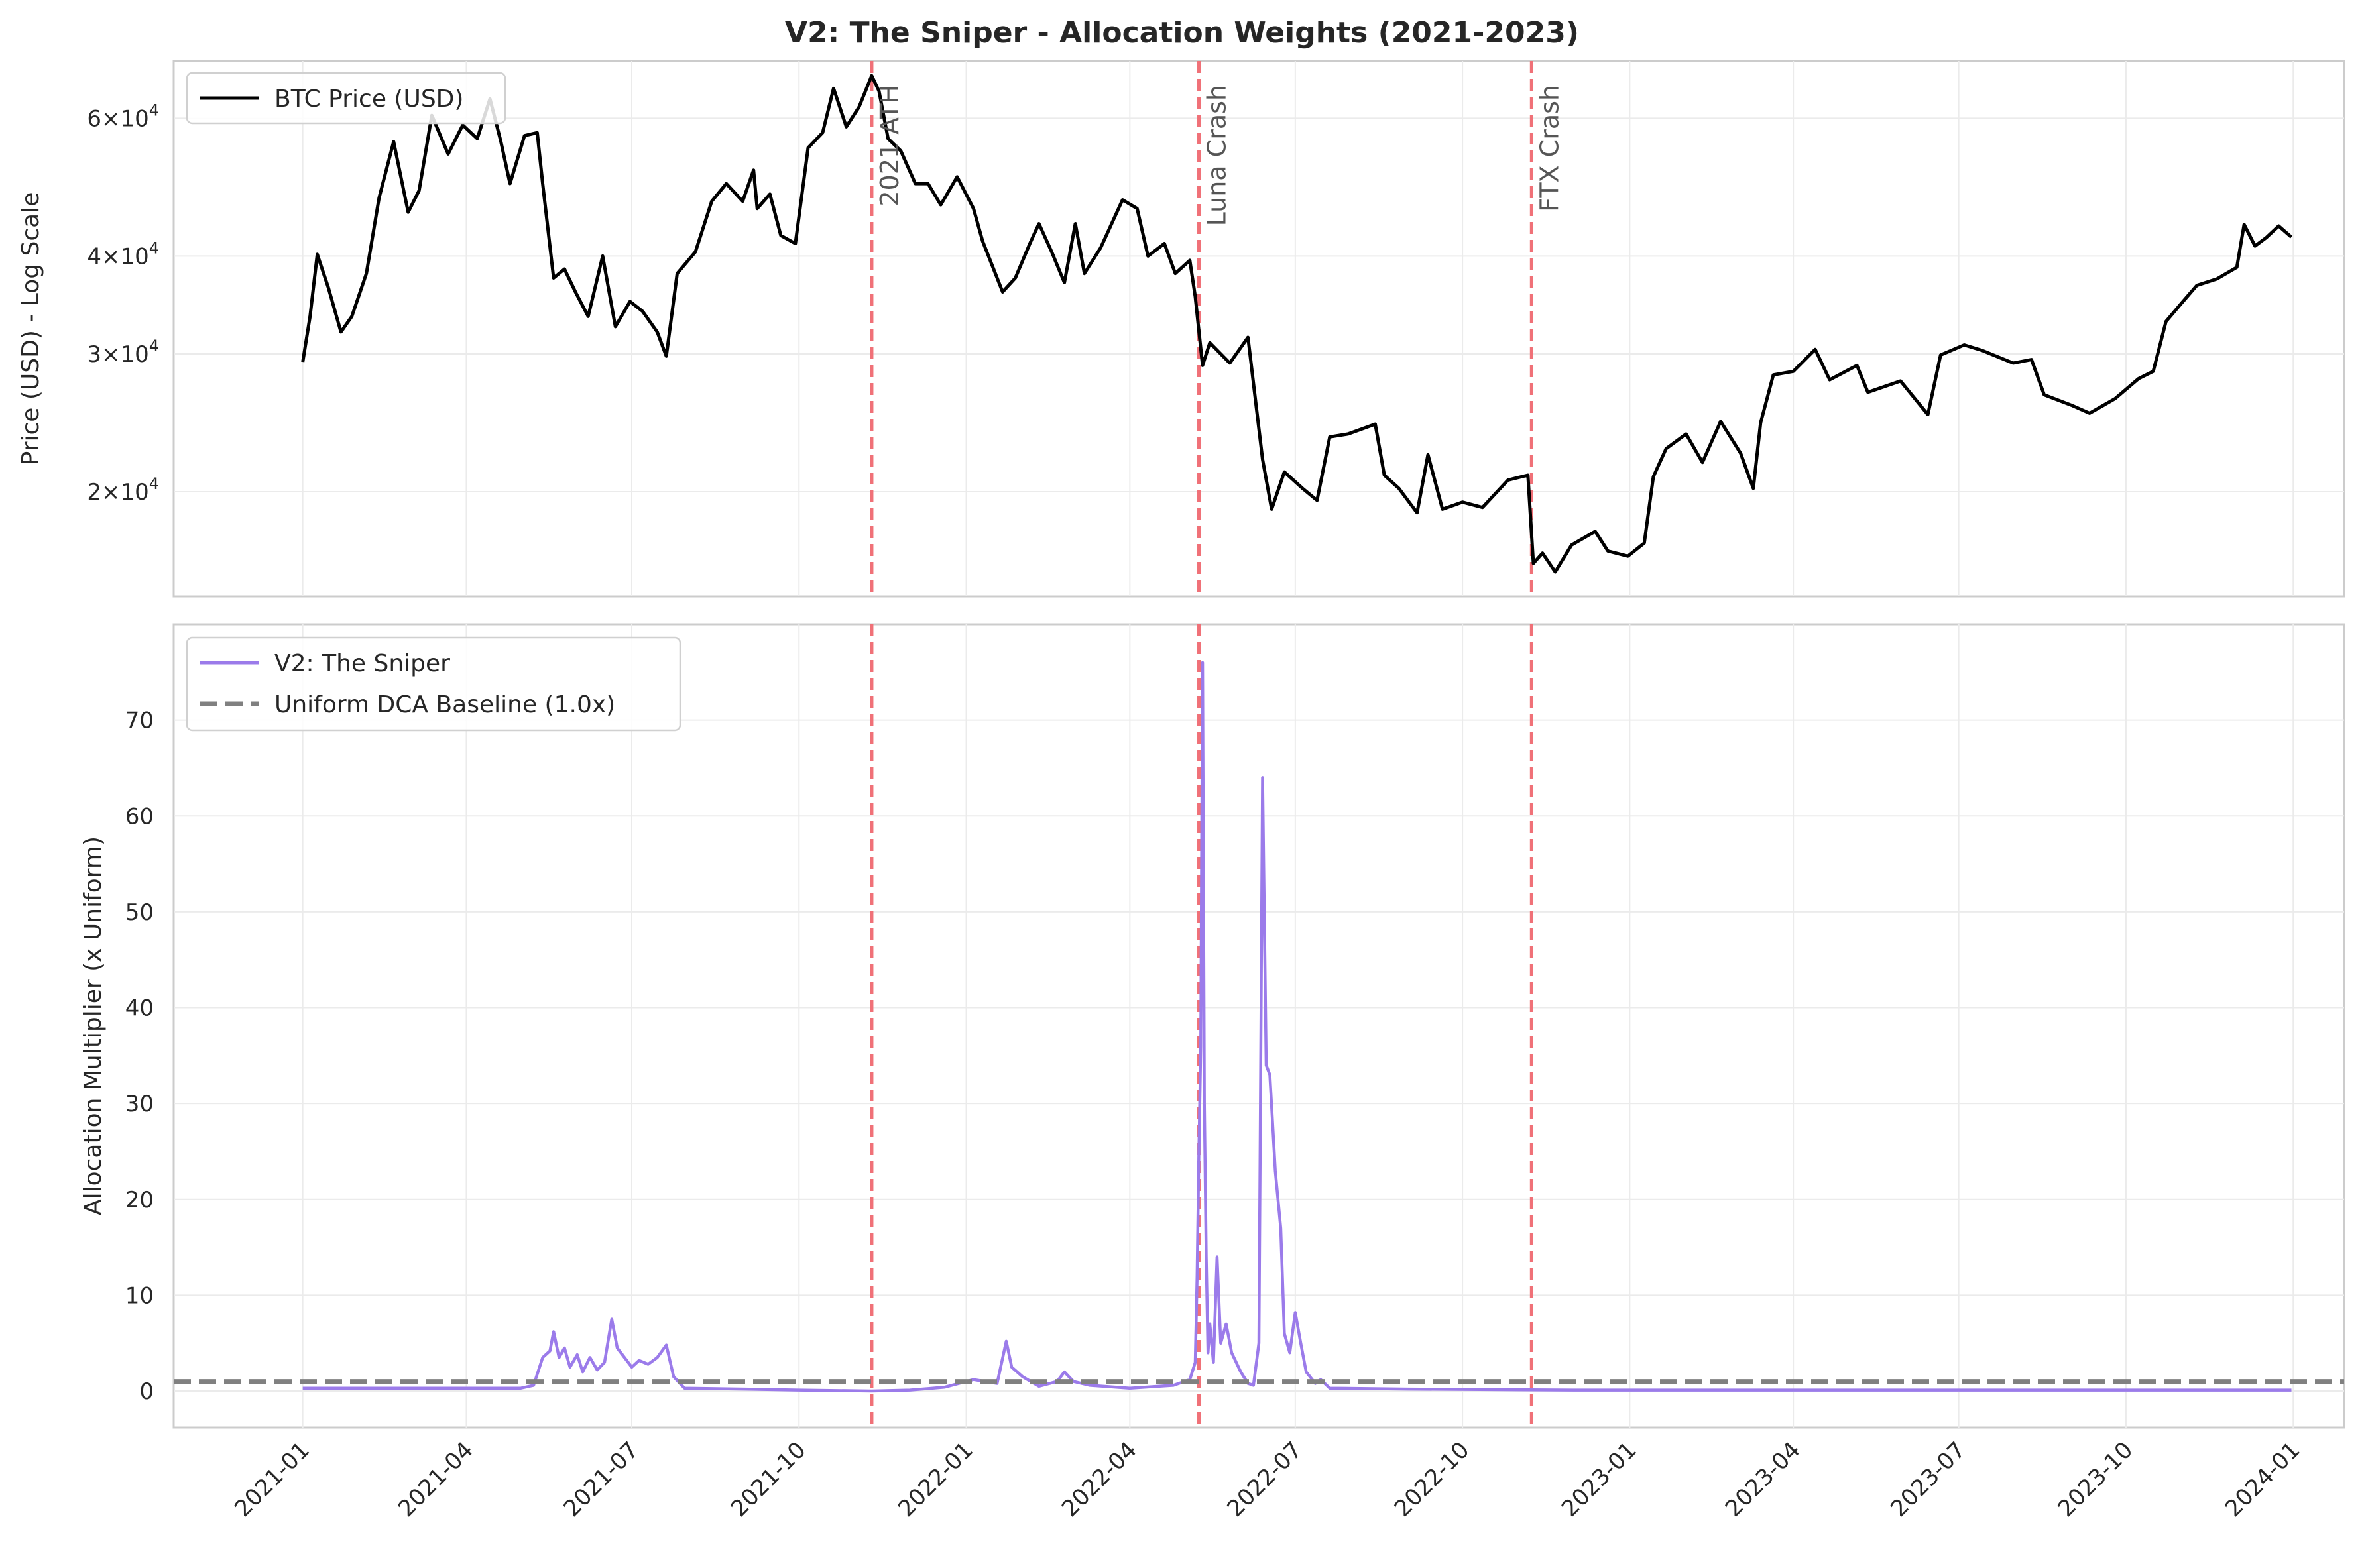 This screenshot has width=2364, height=1568. What do you see at coordinates (139, 1200) in the screenshot?
I see `allocation-y-tick-label: 20` at bounding box center [139, 1200].